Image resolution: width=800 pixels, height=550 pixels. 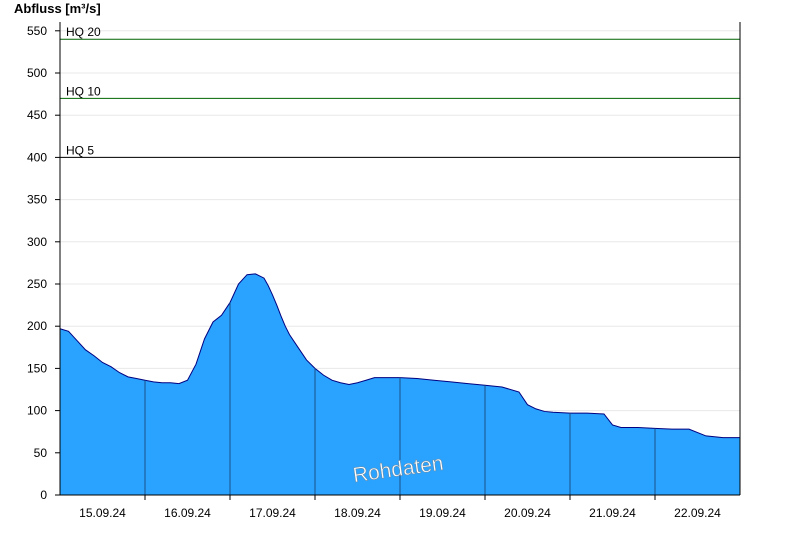 I want to click on y-tick-label: 500, so click(x=37, y=73).